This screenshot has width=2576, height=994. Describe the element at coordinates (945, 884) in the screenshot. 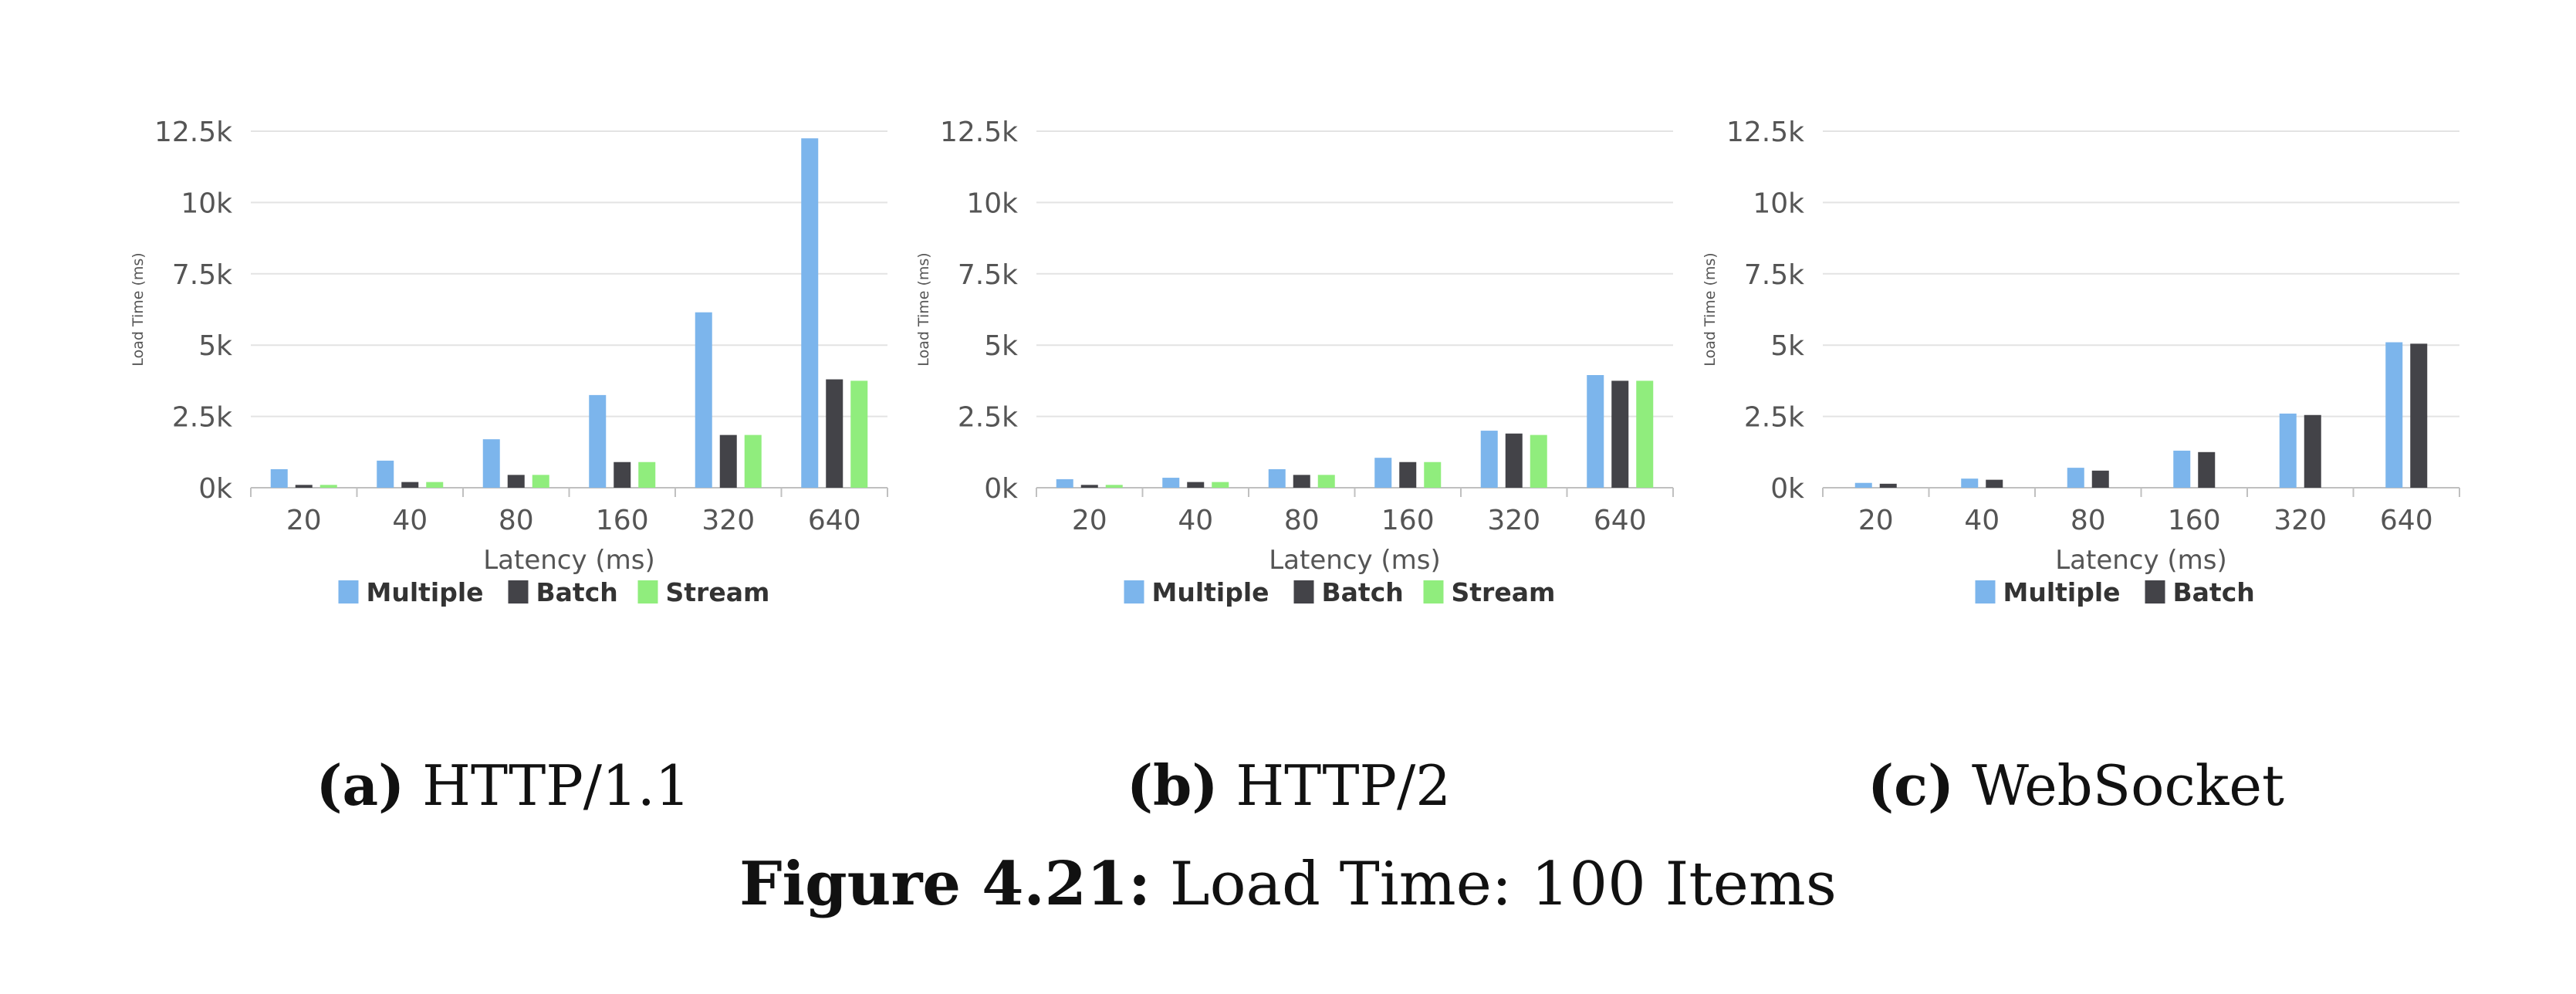

I see `figure-label: Figure 4.21:` at that location.